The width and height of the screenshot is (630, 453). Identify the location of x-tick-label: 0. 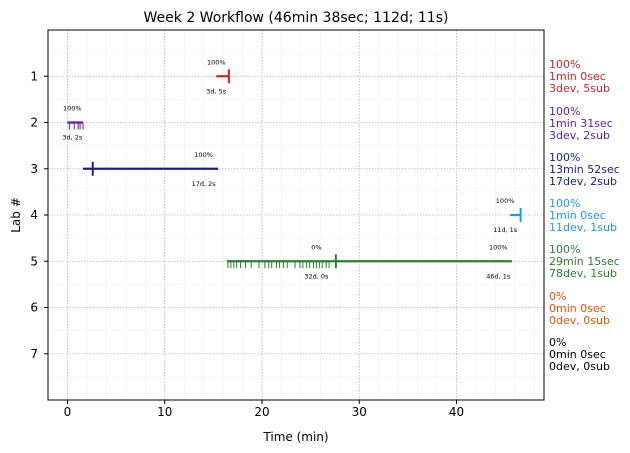
(68, 412).